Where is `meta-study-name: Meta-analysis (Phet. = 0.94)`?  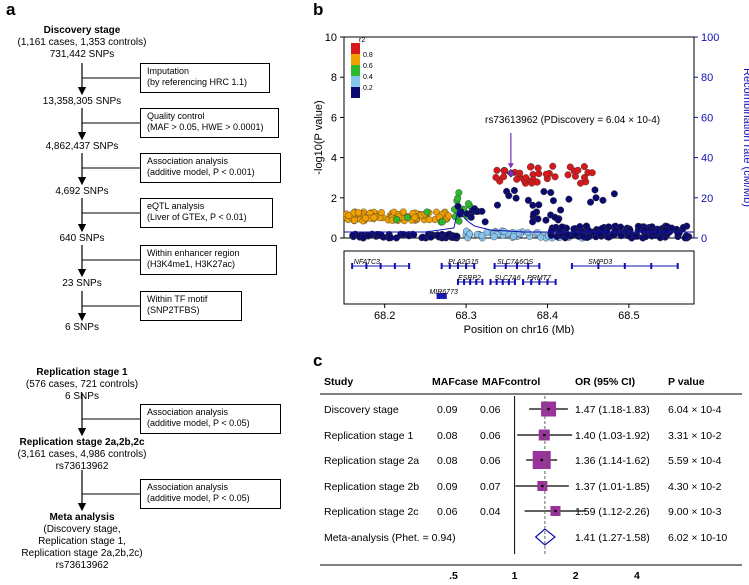 meta-study-name: Meta-analysis (Phet. = 0.94) is located at coordinates (390, 538).